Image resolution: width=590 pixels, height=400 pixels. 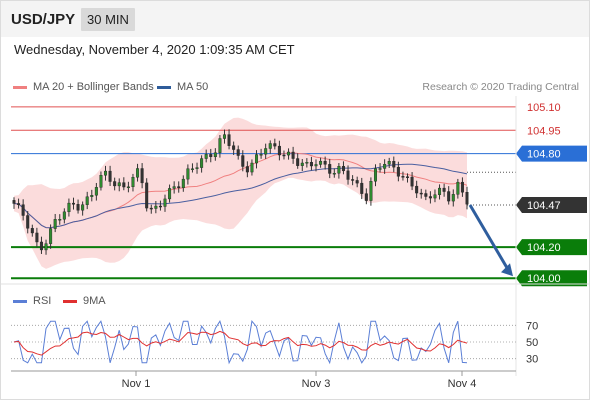 I want to click on ma9-label: 9MA, so click(x=94, y=301).